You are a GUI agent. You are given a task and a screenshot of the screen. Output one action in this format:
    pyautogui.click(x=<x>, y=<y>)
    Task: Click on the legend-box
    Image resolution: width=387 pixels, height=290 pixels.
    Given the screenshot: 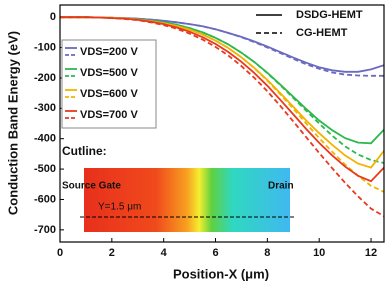 What is the action you would take?
    pyautogui.click(x=109, y=84)
    